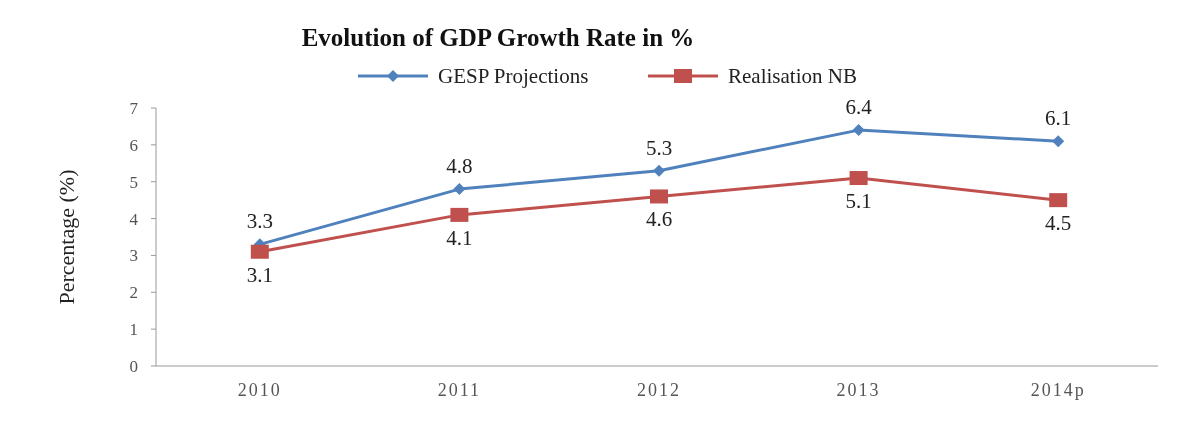 The height and width of the screenshot is (422, 1192). What do you see at coordinates (133, 293) in the screenshot?
I see `y-tick-label: 2` at bounding box center [133, 293].